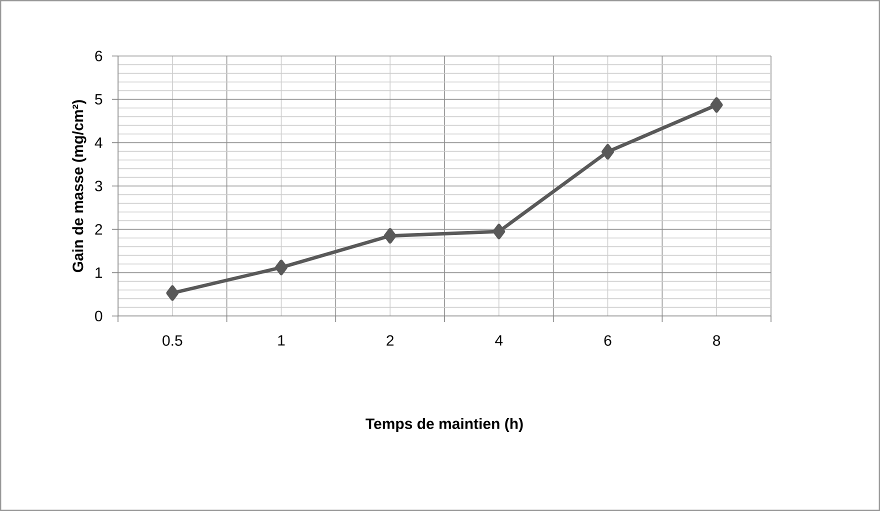 This screenshot has width=880, height=511. I want to click on x-tick-label: 0.5, so click(172, 340).